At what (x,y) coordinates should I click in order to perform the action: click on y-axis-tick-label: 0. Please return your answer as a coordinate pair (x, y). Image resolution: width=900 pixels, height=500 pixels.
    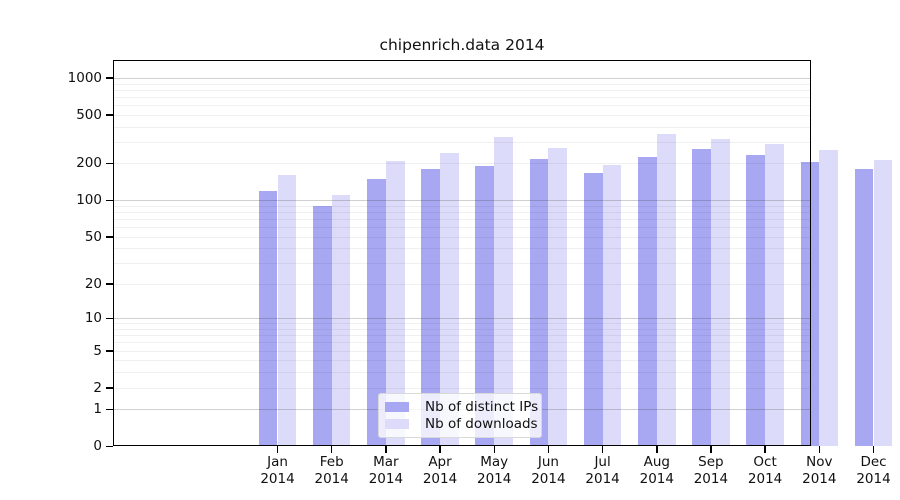
    Looking at the image, I should click on (97, 446).